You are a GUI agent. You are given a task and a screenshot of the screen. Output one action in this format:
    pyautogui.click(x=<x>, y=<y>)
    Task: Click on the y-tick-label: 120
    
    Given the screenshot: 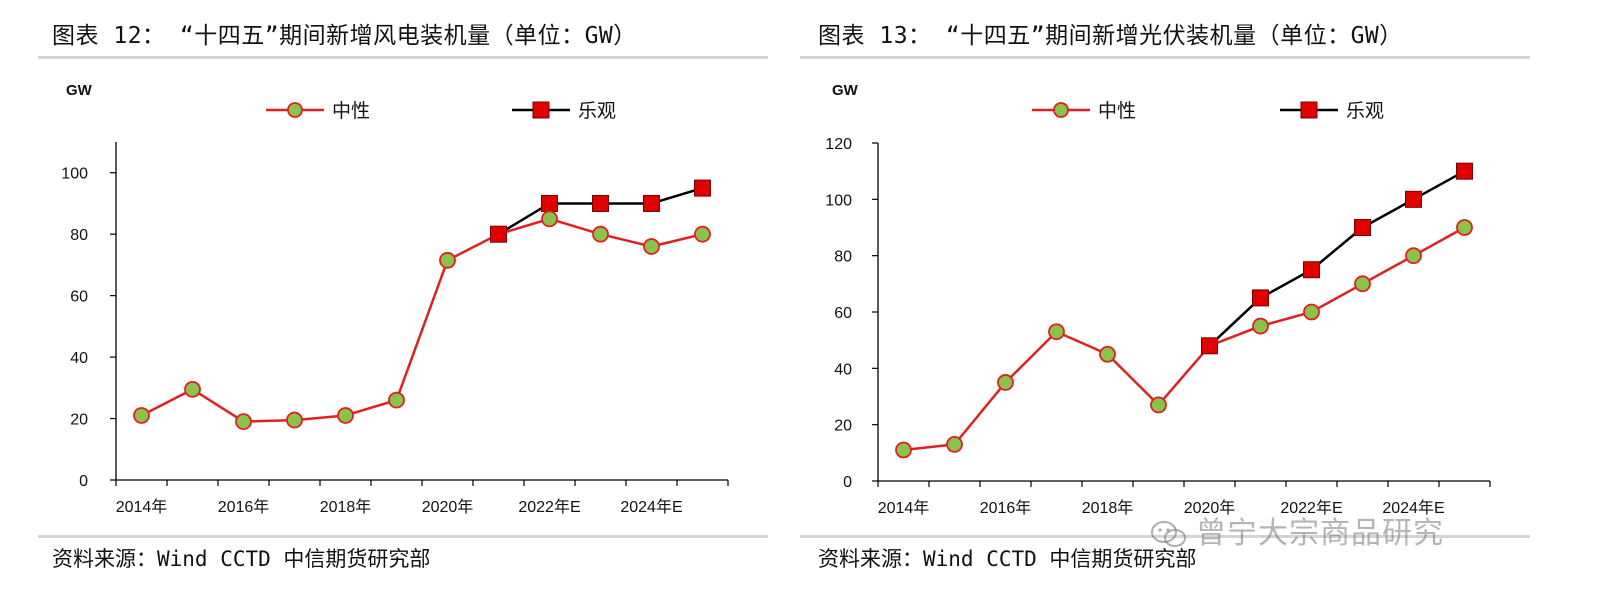 What is the action you would take?
    pyautogui.click(x=838, y=144)
    